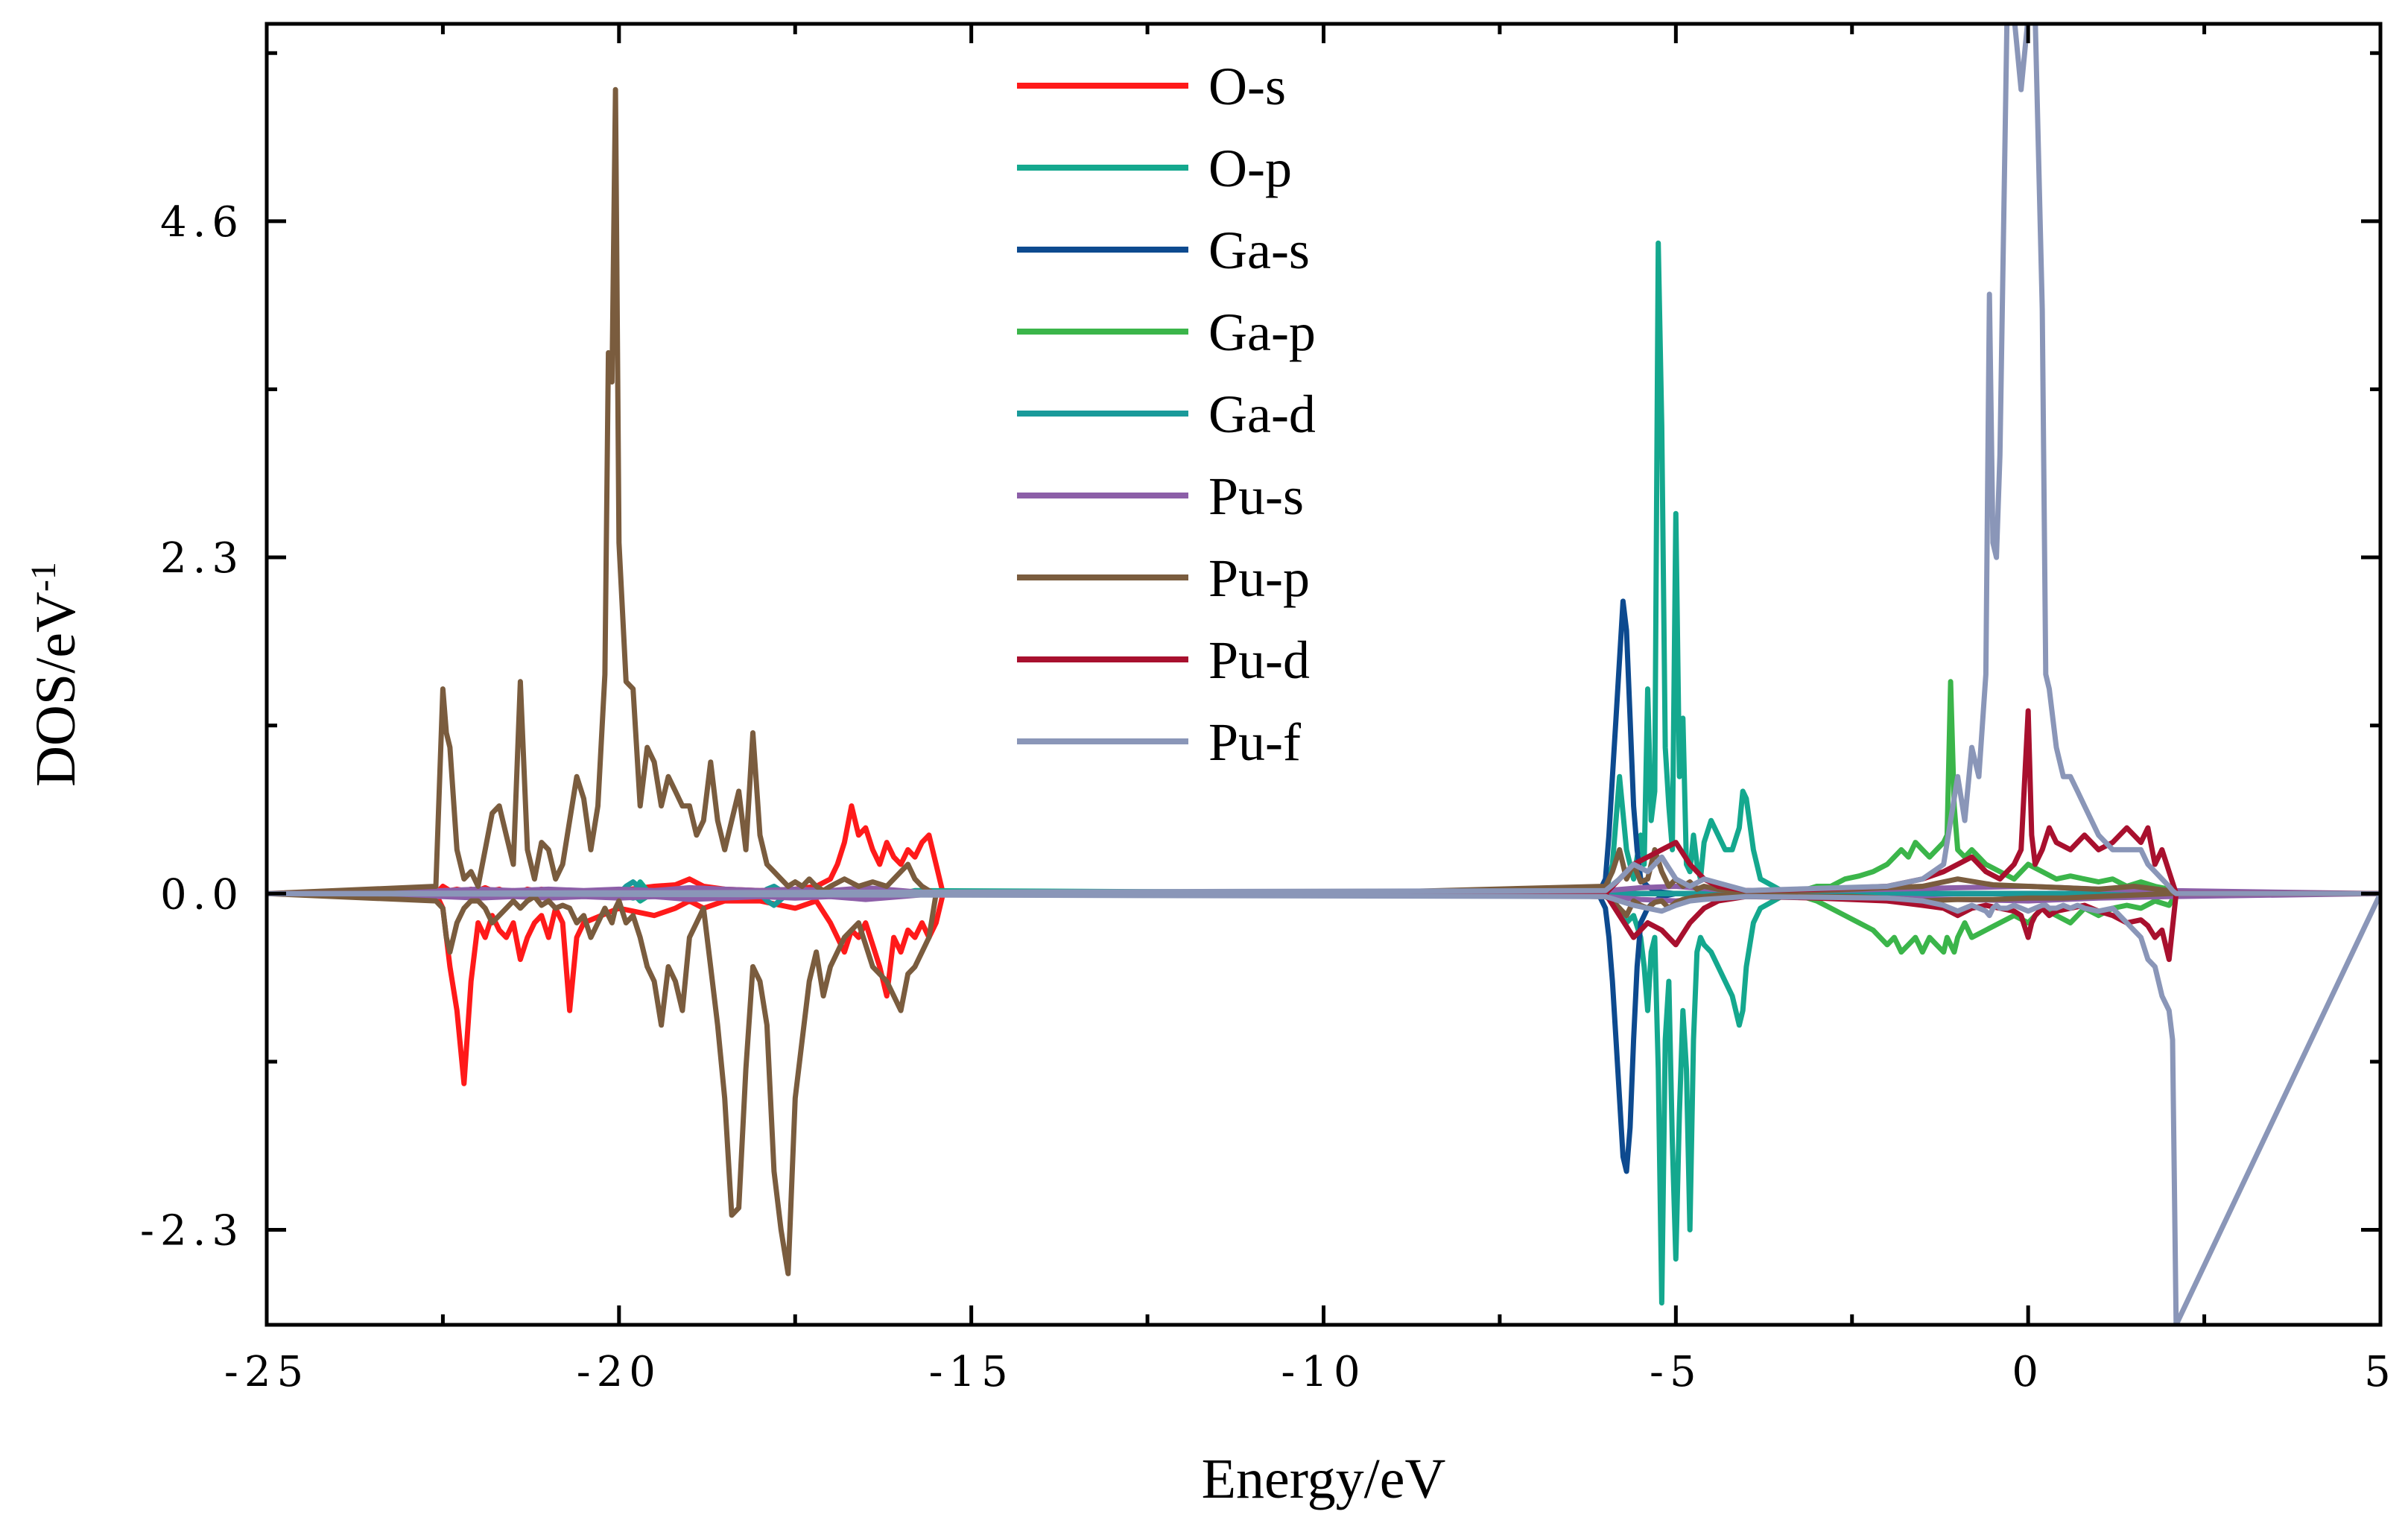 The height and width of the screenshot is (1526, 2408). I want to click on legend-label: Pu-s, so click(1256, 496).